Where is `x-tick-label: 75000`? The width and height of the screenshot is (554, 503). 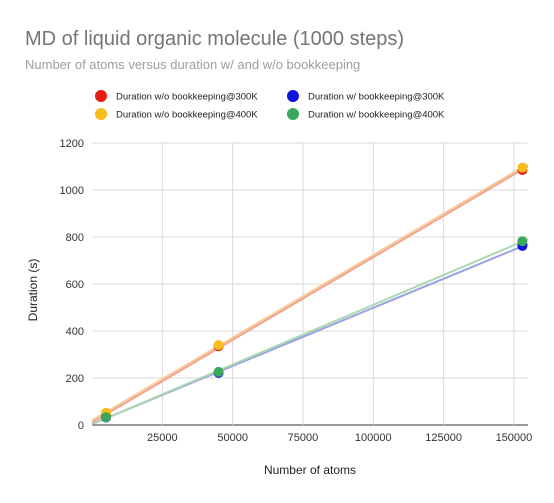
x-tick-label: 75000 is located at coordinates (303, 438).